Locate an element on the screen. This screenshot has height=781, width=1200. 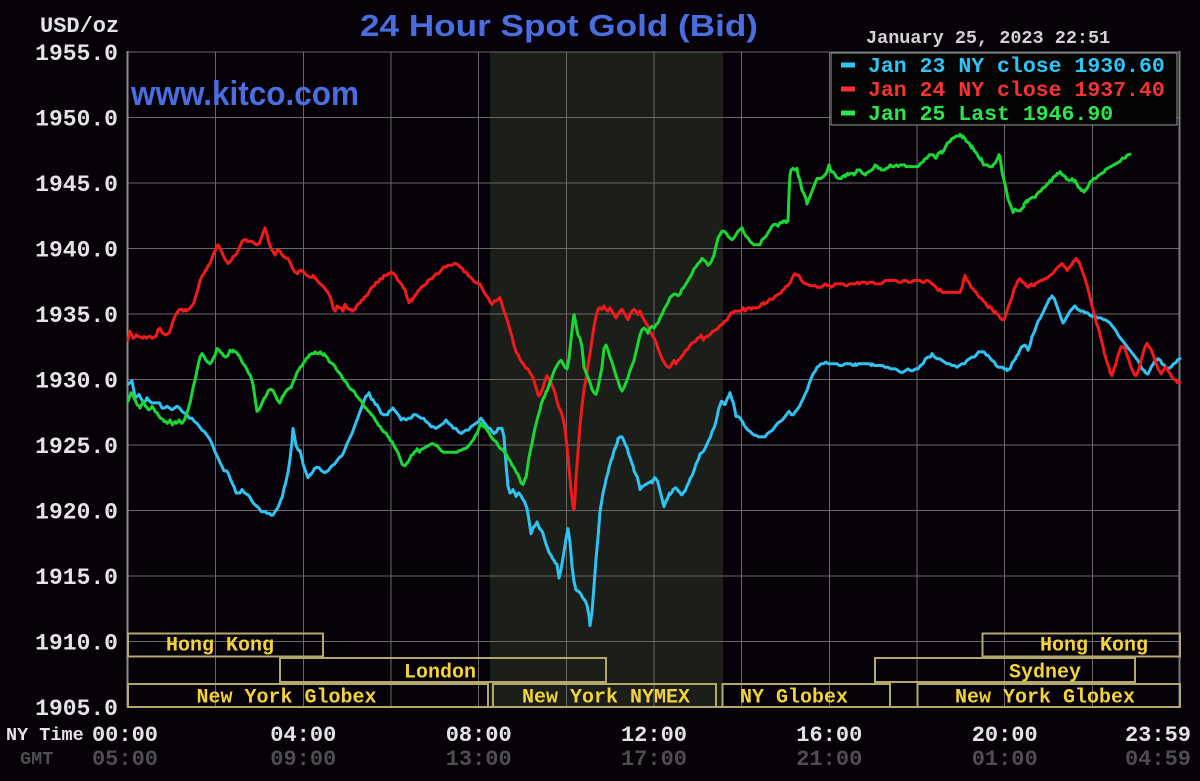
svg-text: 00:00 is located at coordinates (125, 735).